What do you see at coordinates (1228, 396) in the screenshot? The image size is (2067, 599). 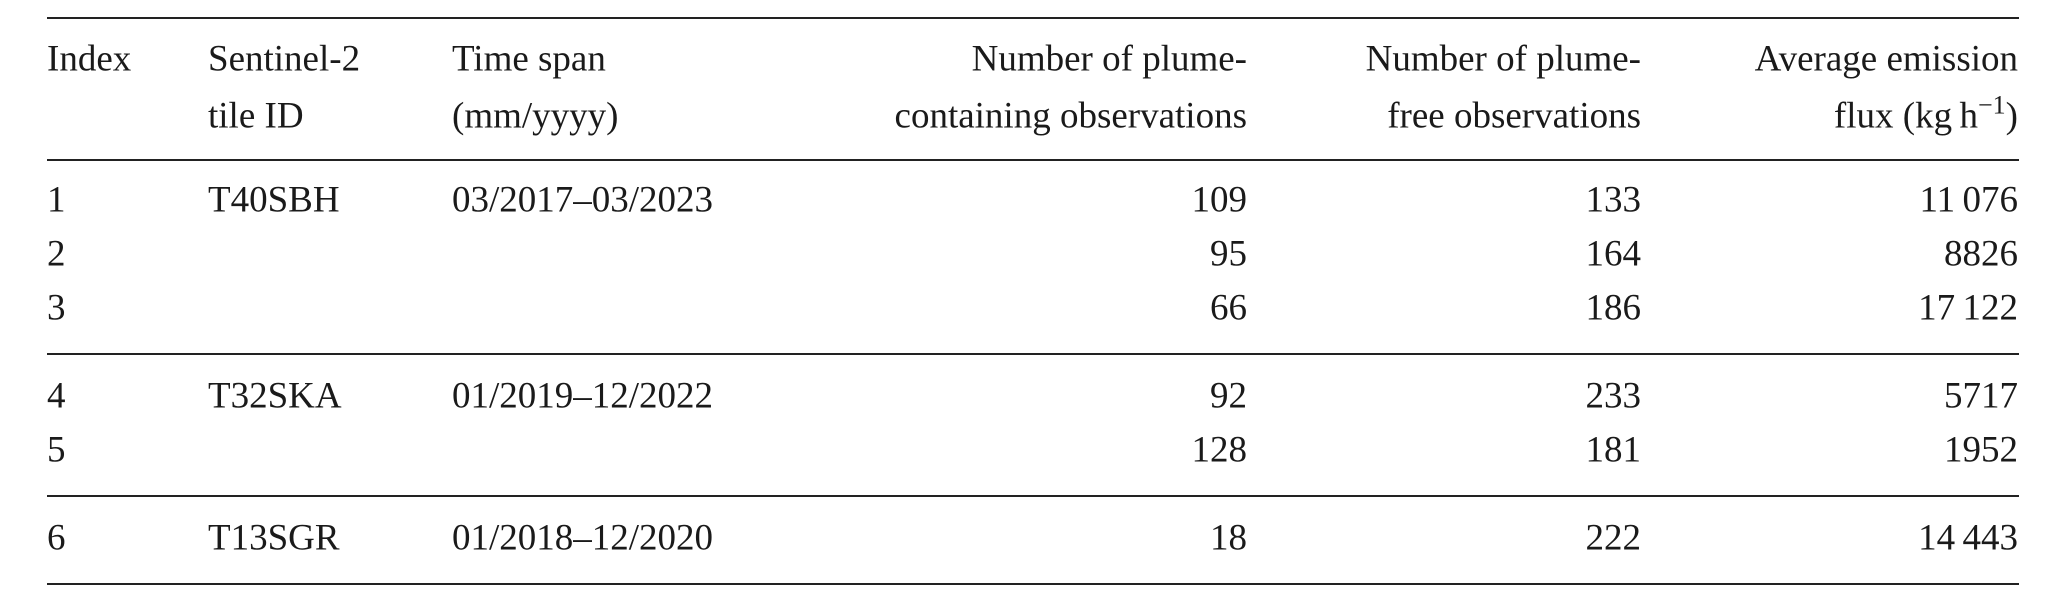 I see `table-cell: 92` at bounding box center [1228, 396].